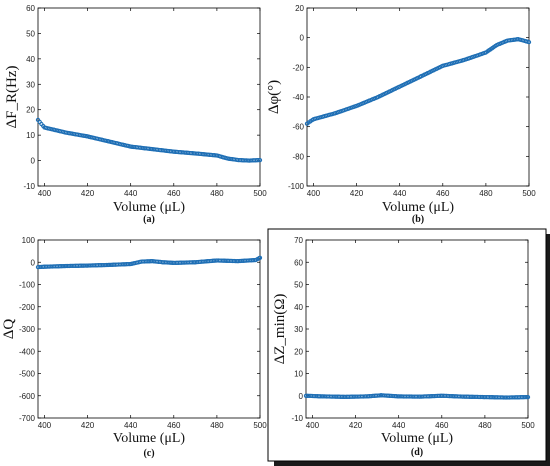 This screenshot has width=550, height=466. What do you see at coordinates (417, 452) in the screenshot?
I see `panel-d-caption: (d)` at bounding box center [417, 452].